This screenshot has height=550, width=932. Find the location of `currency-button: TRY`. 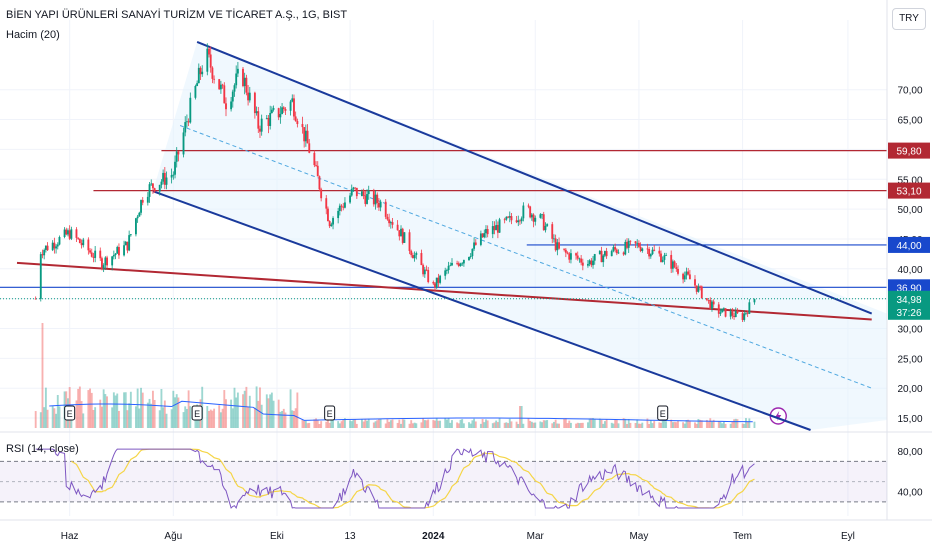

currency-button: TRY is located at coordinates (909, 19).